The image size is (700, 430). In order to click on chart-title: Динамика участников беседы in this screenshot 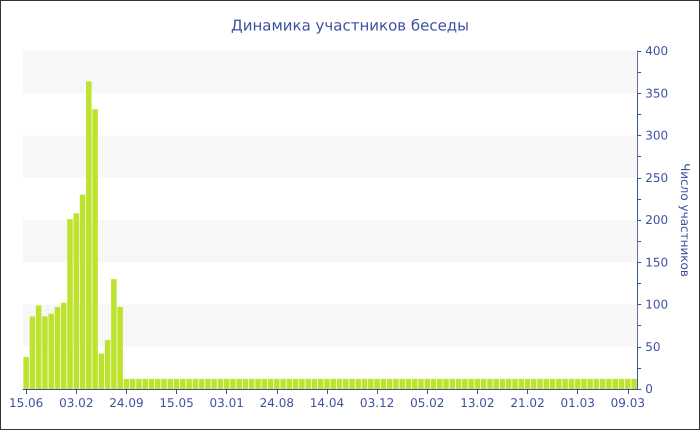, I will do `click(350, 25)`.